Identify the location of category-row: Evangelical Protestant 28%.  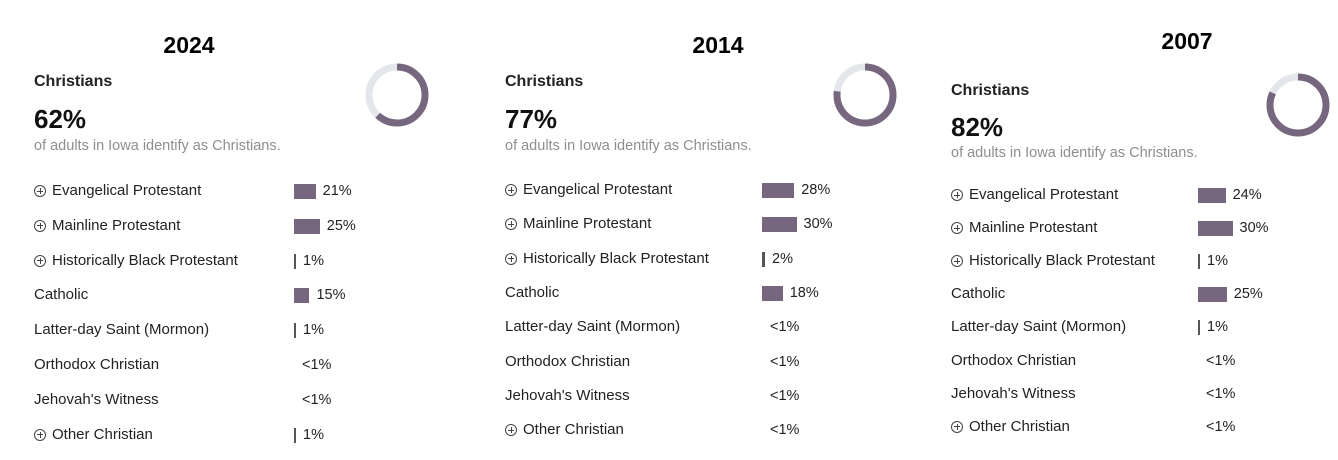
(715, 191).